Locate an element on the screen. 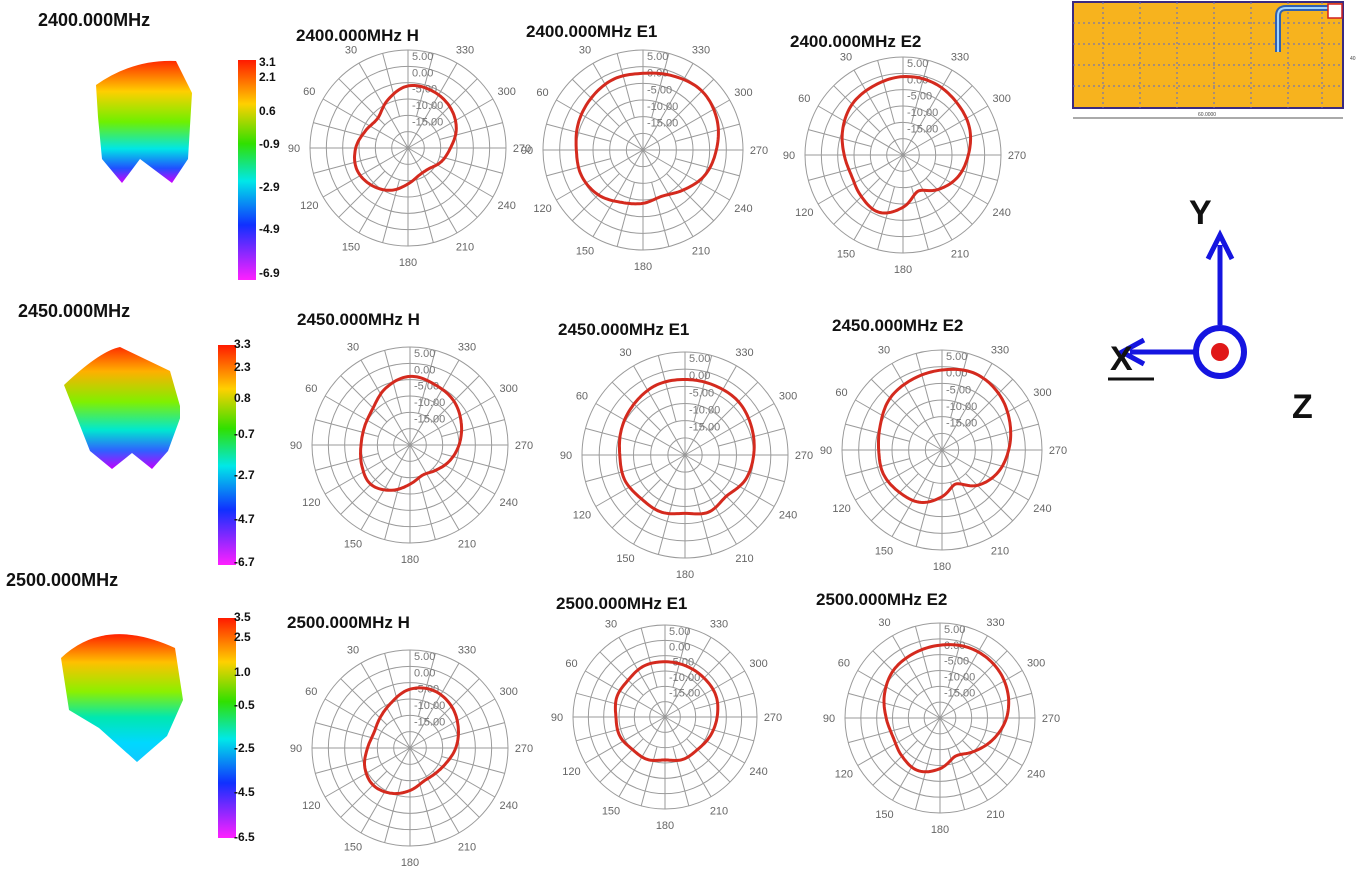 This screenshot has width=1362, height=886. 3d-gain-pattern-row3 is located at coordinates (122, 698).